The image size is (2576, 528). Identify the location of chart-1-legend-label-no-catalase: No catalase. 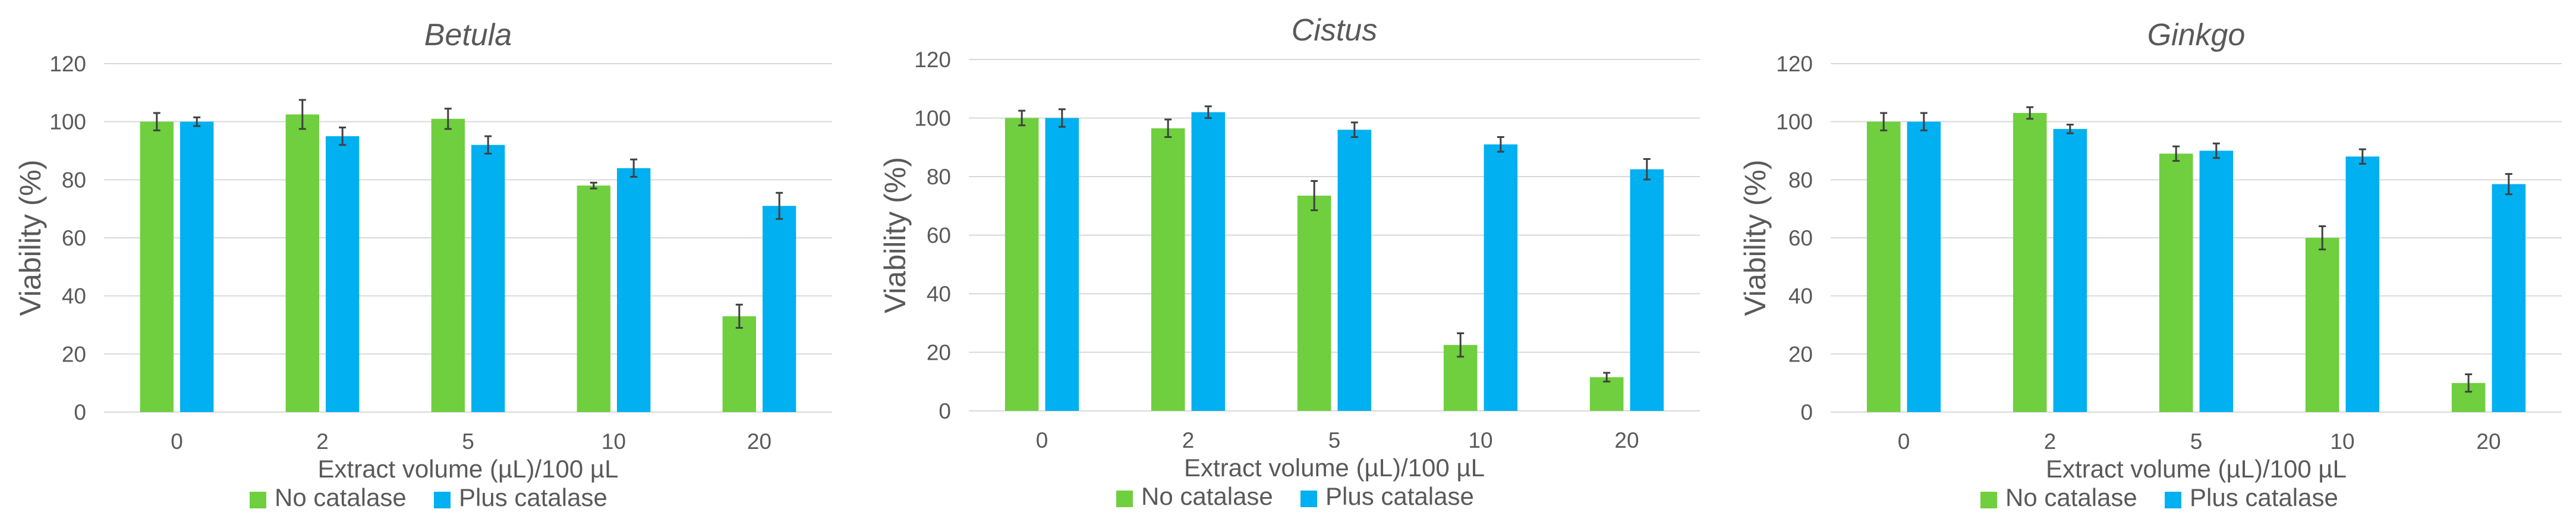
(341, 497).